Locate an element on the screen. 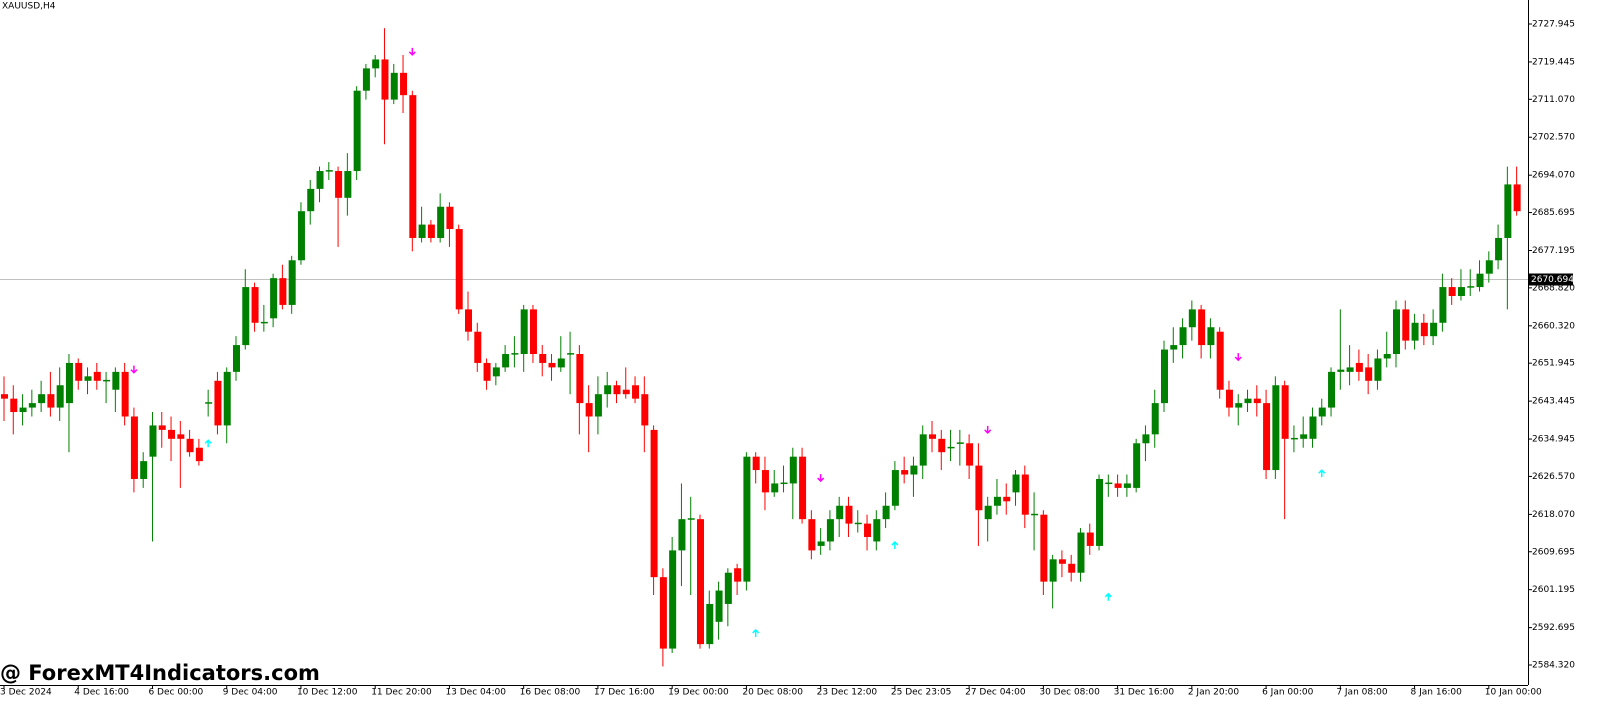 This screenshot has height=714, width=1600. x-tick-label: 20 Dec 08:00 is located at coordinates (772, 693).